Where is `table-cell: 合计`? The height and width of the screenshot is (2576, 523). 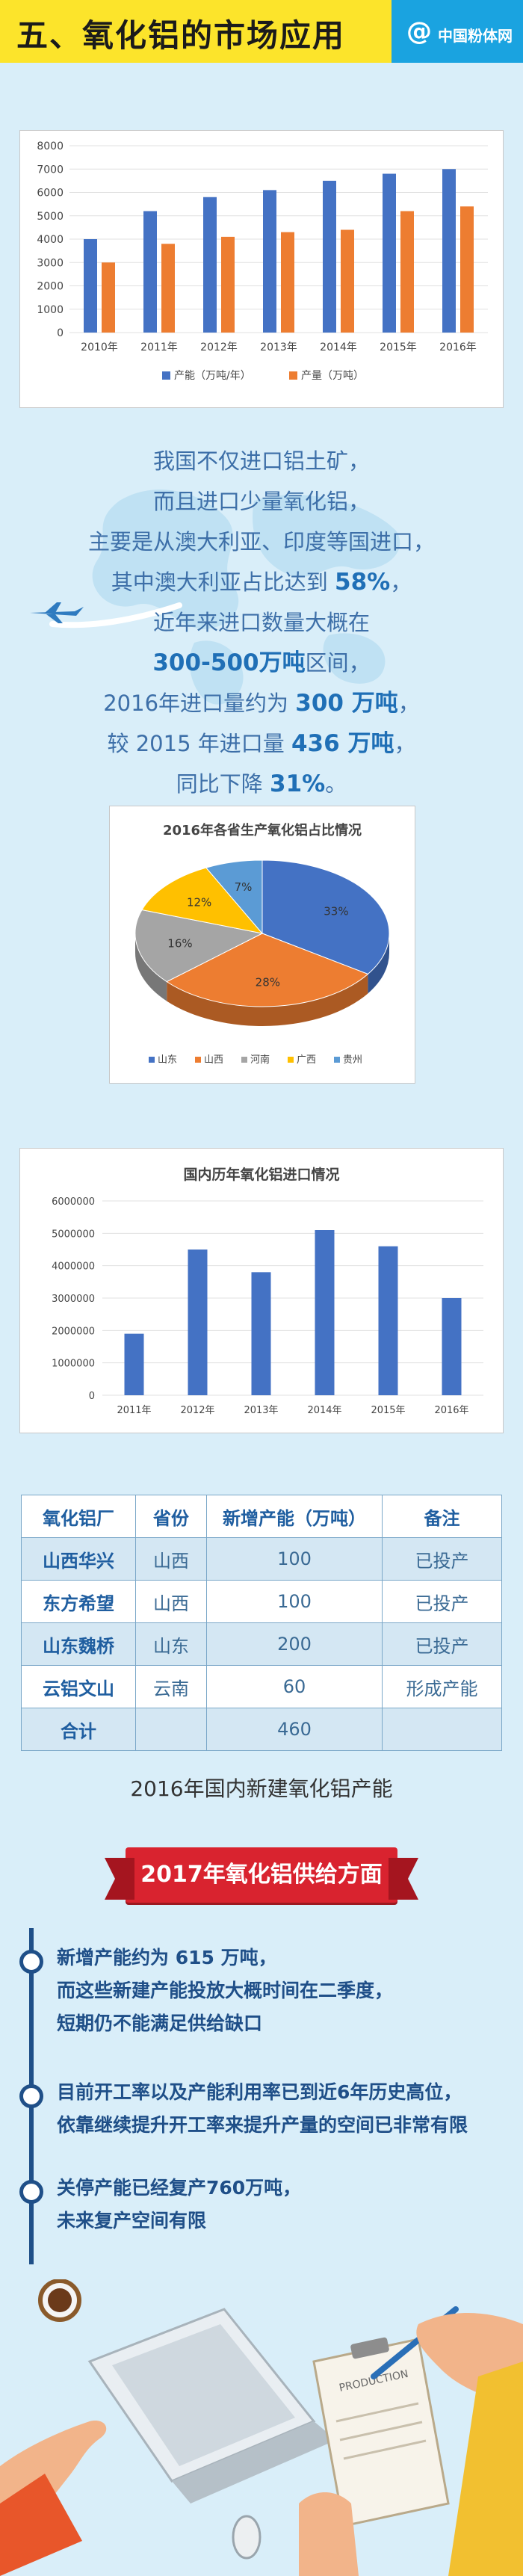 table-cell: 合计 is located at coordinates (78, 1730).